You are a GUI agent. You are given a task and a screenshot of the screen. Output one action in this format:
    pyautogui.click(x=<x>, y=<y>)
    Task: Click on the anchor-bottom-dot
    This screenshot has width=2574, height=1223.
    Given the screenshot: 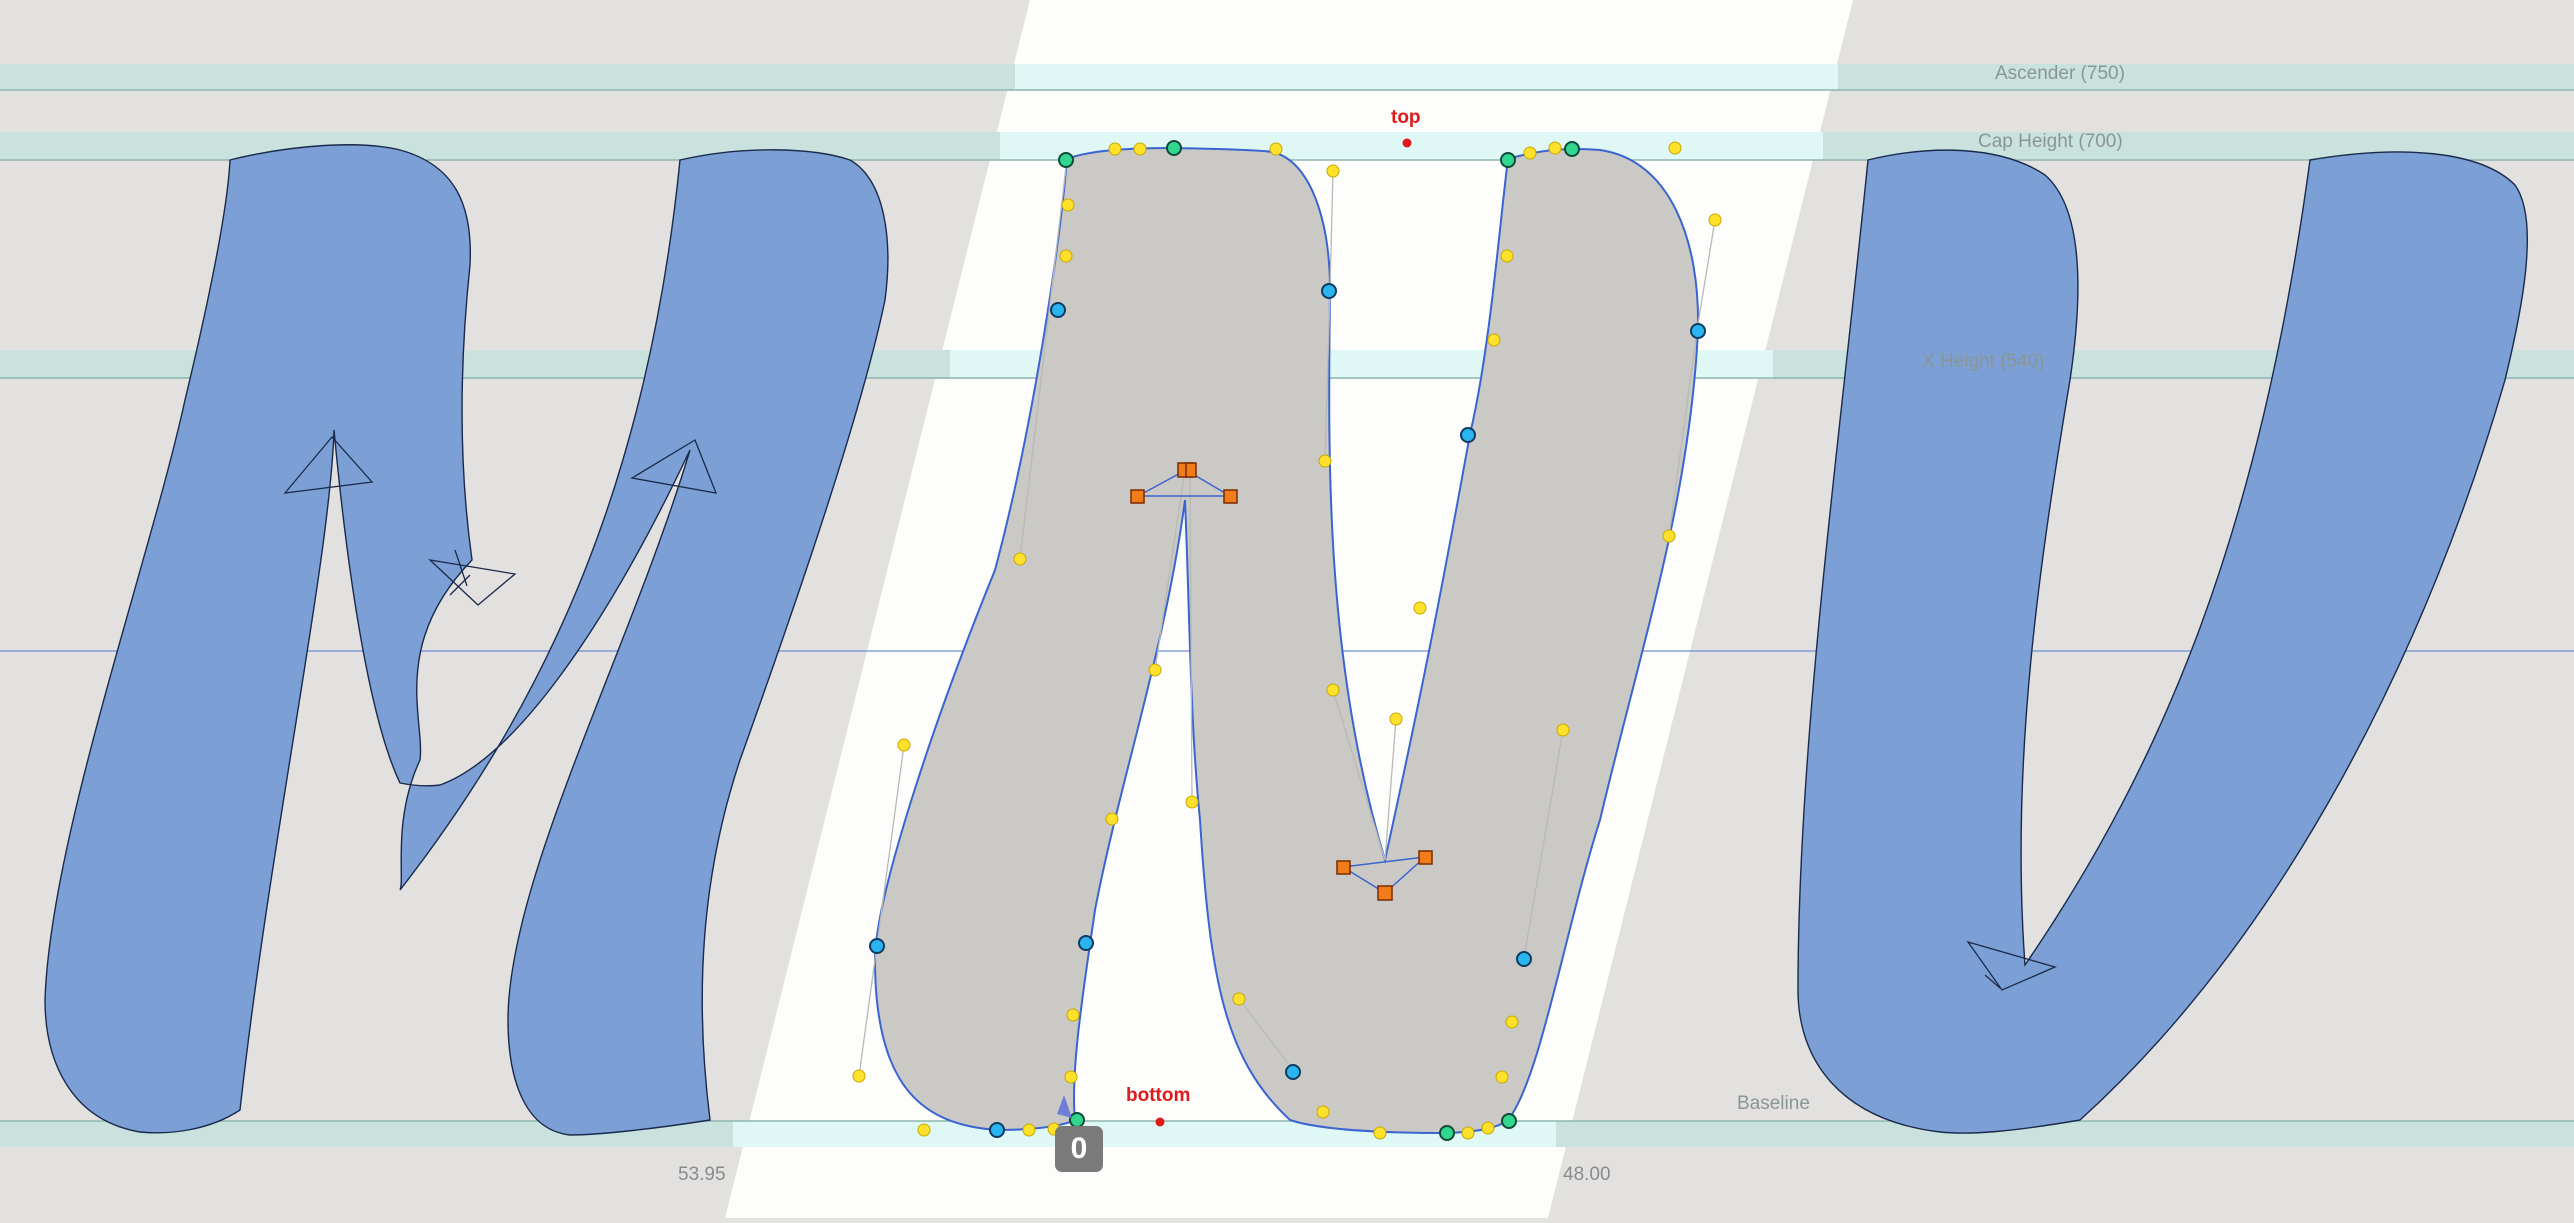 What is the action you would take?
    pyautogui.click(x=1160, y=1122)
    